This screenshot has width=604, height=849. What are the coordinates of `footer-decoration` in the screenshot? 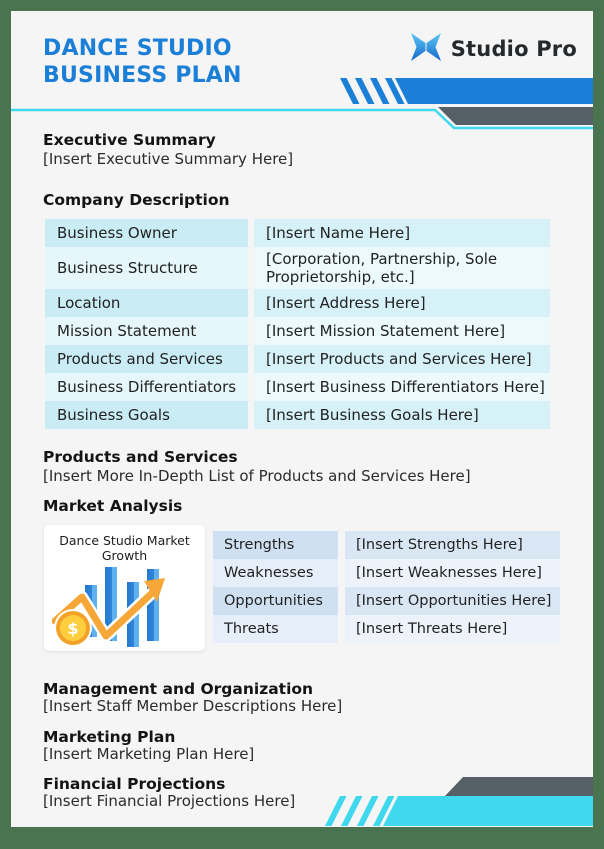 It's located at (459, 801).